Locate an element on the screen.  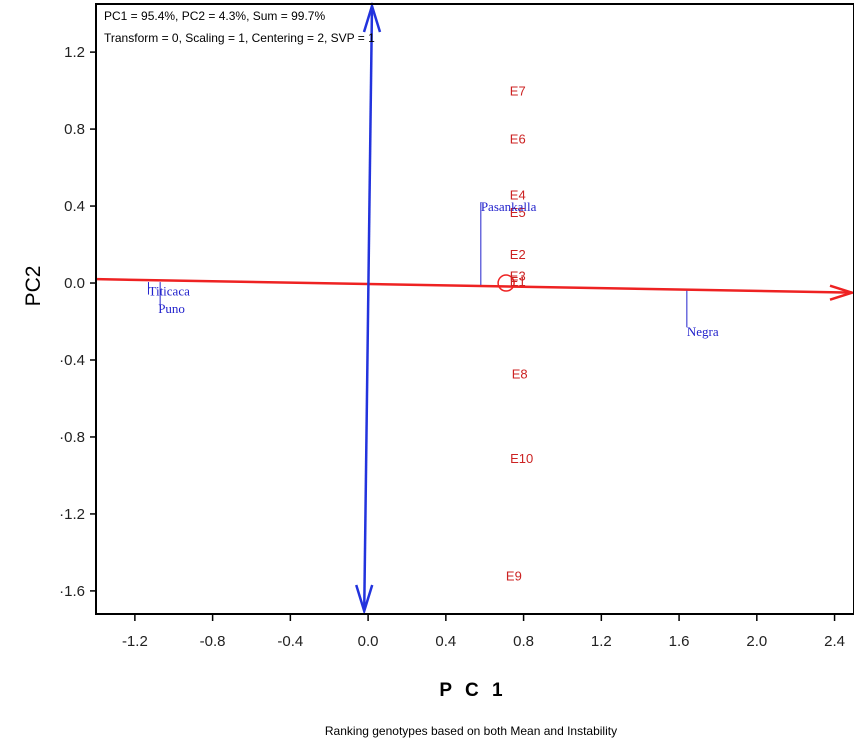
x-tick-label: 2.0 is located at coordinates (756, 641).